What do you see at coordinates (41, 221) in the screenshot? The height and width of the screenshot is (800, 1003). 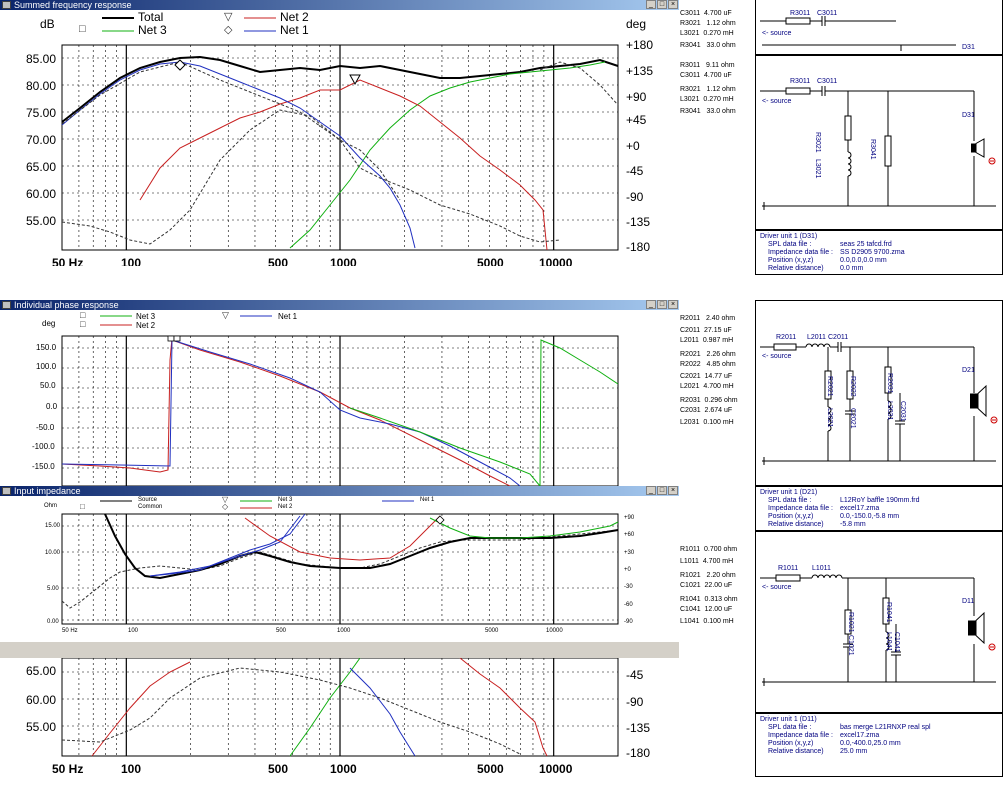 I see `y-tick-55: 55.00` at bounding box center [41, 221].